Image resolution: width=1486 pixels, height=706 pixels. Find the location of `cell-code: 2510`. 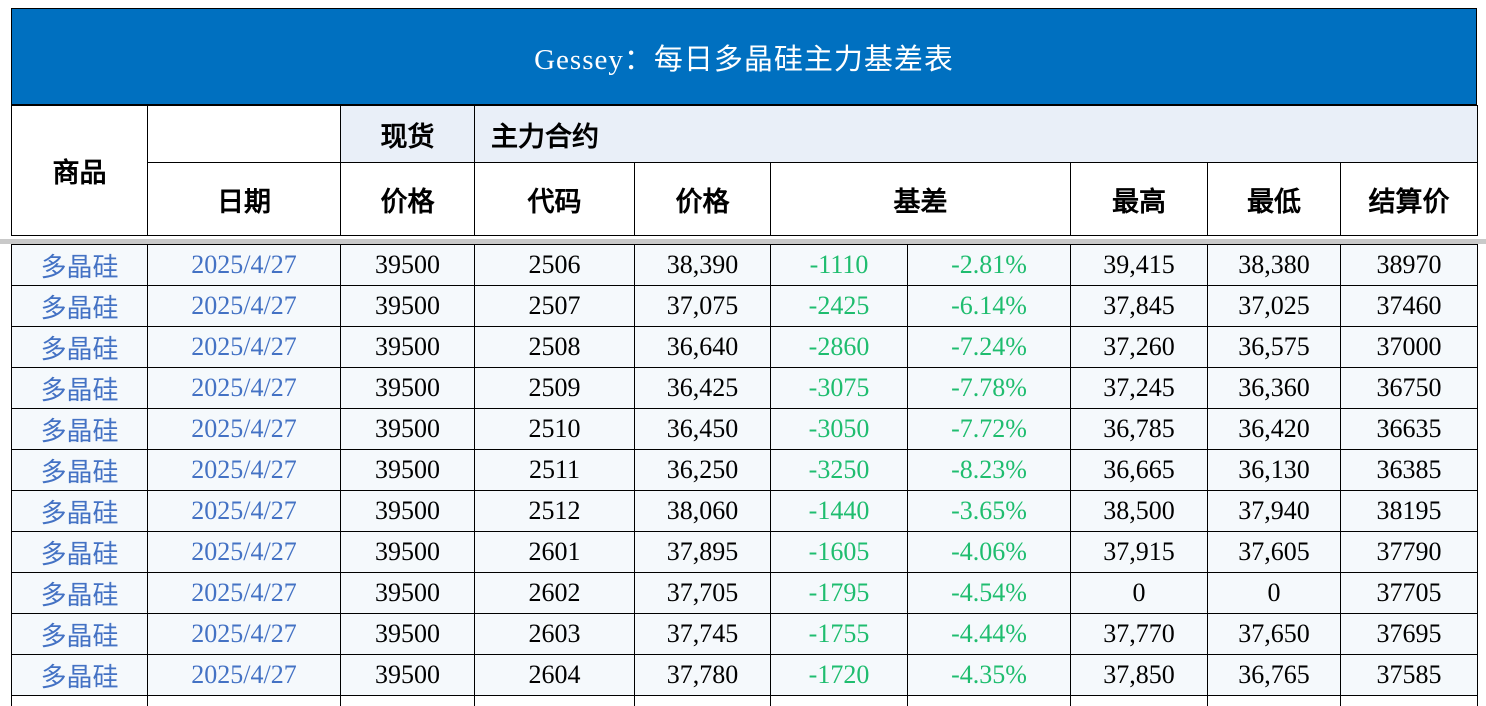

cell-code: 2510 is located at coordinates (554, 429).